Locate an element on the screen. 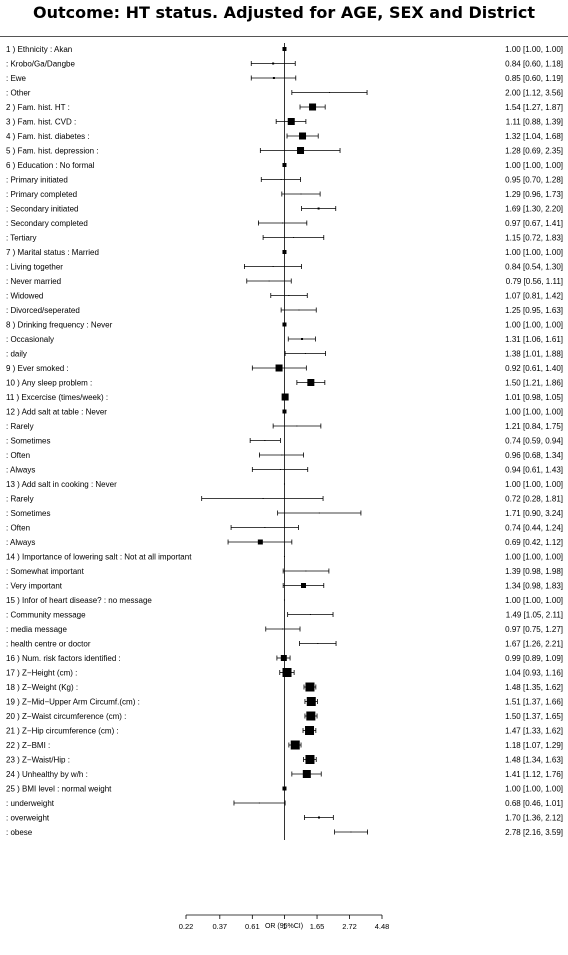 This screenshot has width=568, height=955. forest-row: 23 ) Z−Waist/Hip : 1.48 [1.34, 1.63] is located at coordinates (284, 760).